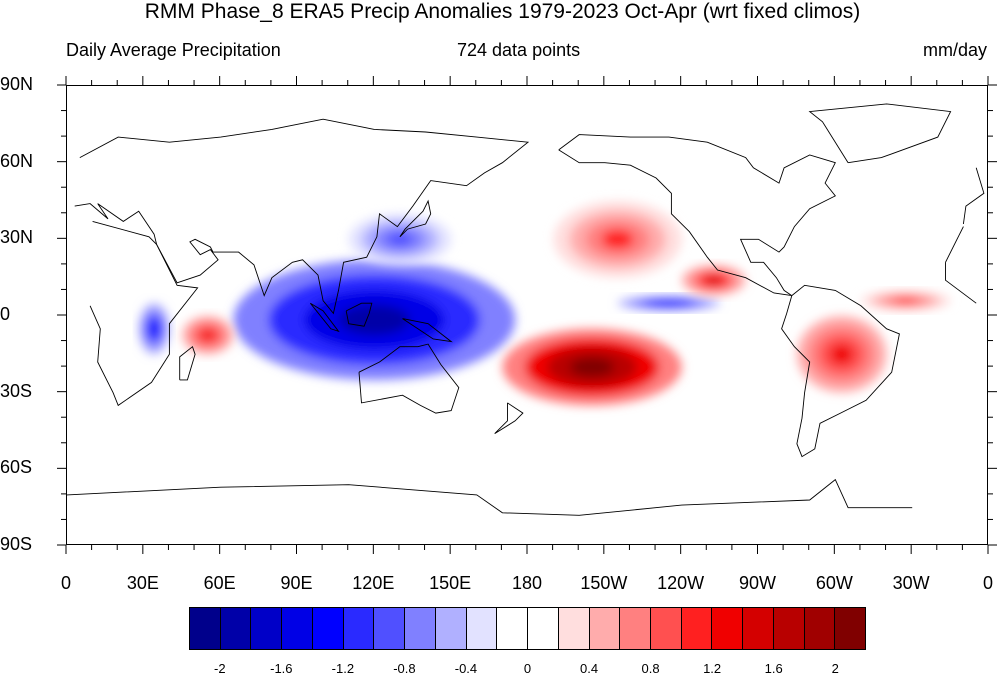 This screenshot has width=1005, height=676. What do you see at coordinates (527, 668) in the screenshot?
I see `colorbar-label: 0` at bounding box center [527, 668].